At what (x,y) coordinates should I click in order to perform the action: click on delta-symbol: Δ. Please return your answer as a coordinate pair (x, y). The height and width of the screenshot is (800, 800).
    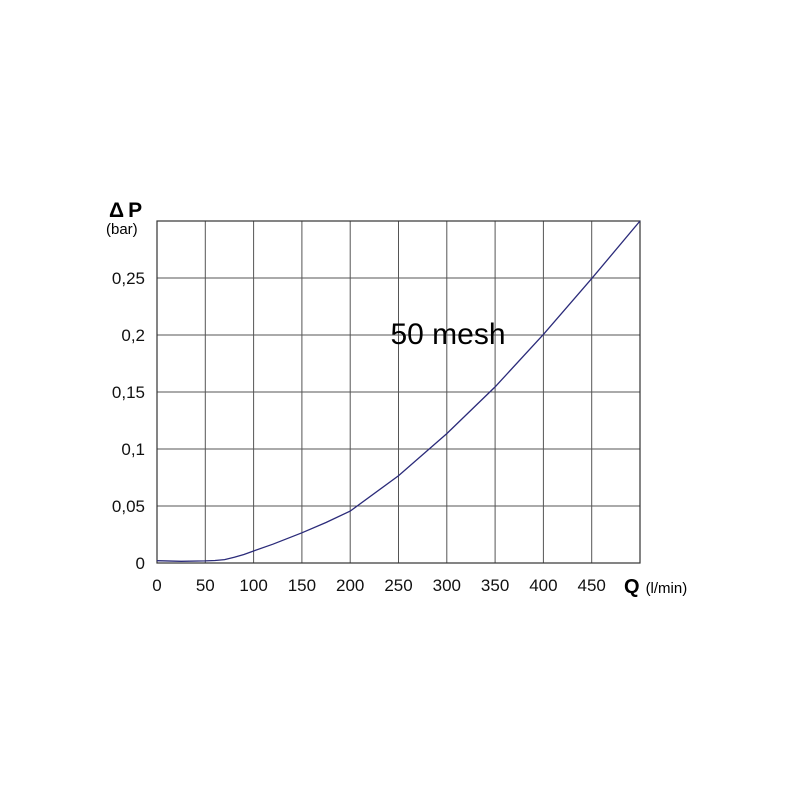
    Looking at the image, I should click on (116, 210).